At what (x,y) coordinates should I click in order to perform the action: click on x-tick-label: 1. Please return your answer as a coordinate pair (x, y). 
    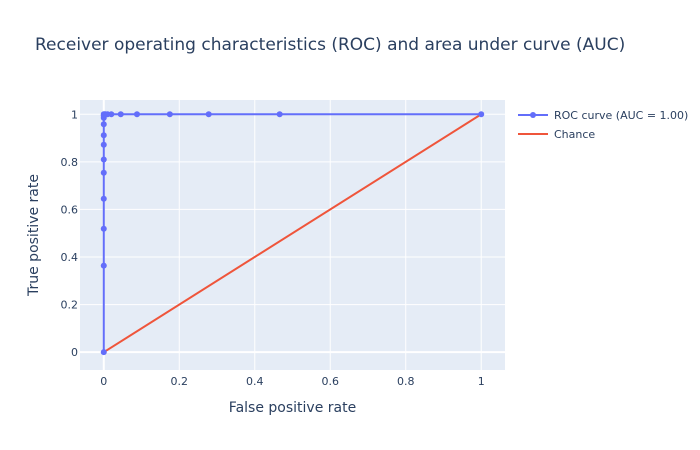
    Looking at the image, I should click on (481, 381).